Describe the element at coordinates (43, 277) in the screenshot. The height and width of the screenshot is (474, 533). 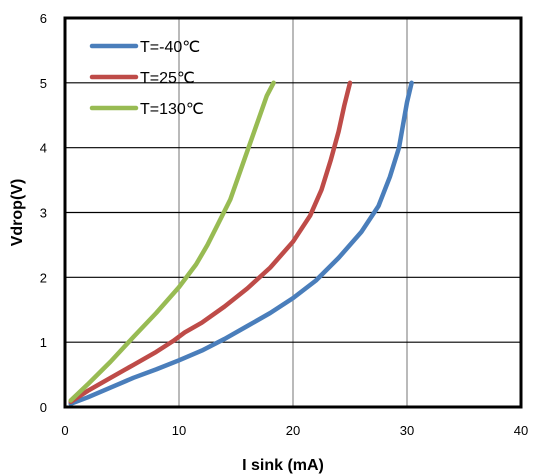
I see `y-tick-label: 2` at that location.